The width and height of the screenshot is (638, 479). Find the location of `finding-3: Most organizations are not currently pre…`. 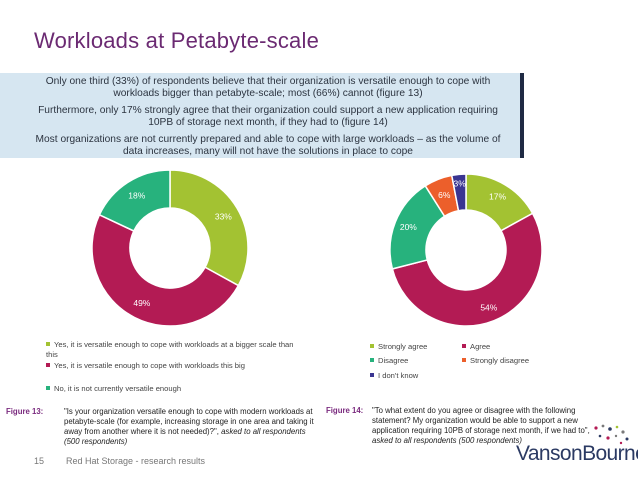

finding-3: Most organizations are not currently pre… is located at coordinates (268, 145).